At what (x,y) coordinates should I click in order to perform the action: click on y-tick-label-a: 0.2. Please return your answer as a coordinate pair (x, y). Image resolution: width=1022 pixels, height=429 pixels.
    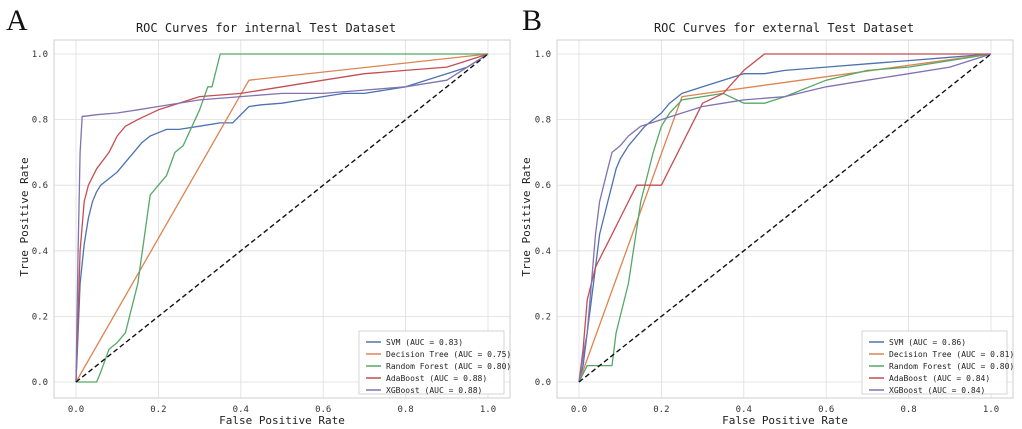
    Looking at the image, I should click on (40, 317).